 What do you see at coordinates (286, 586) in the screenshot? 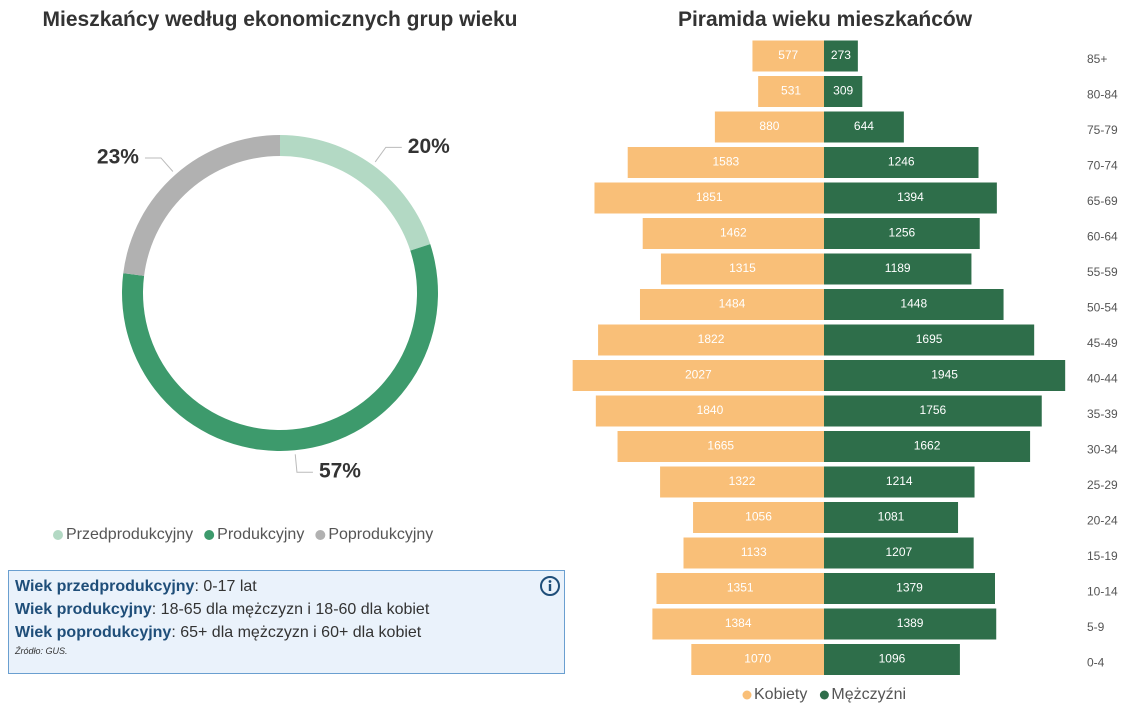
I see `info-line: Wiek przedprodukcyjny: 0-17 lat` at bounding box center [286, 586].